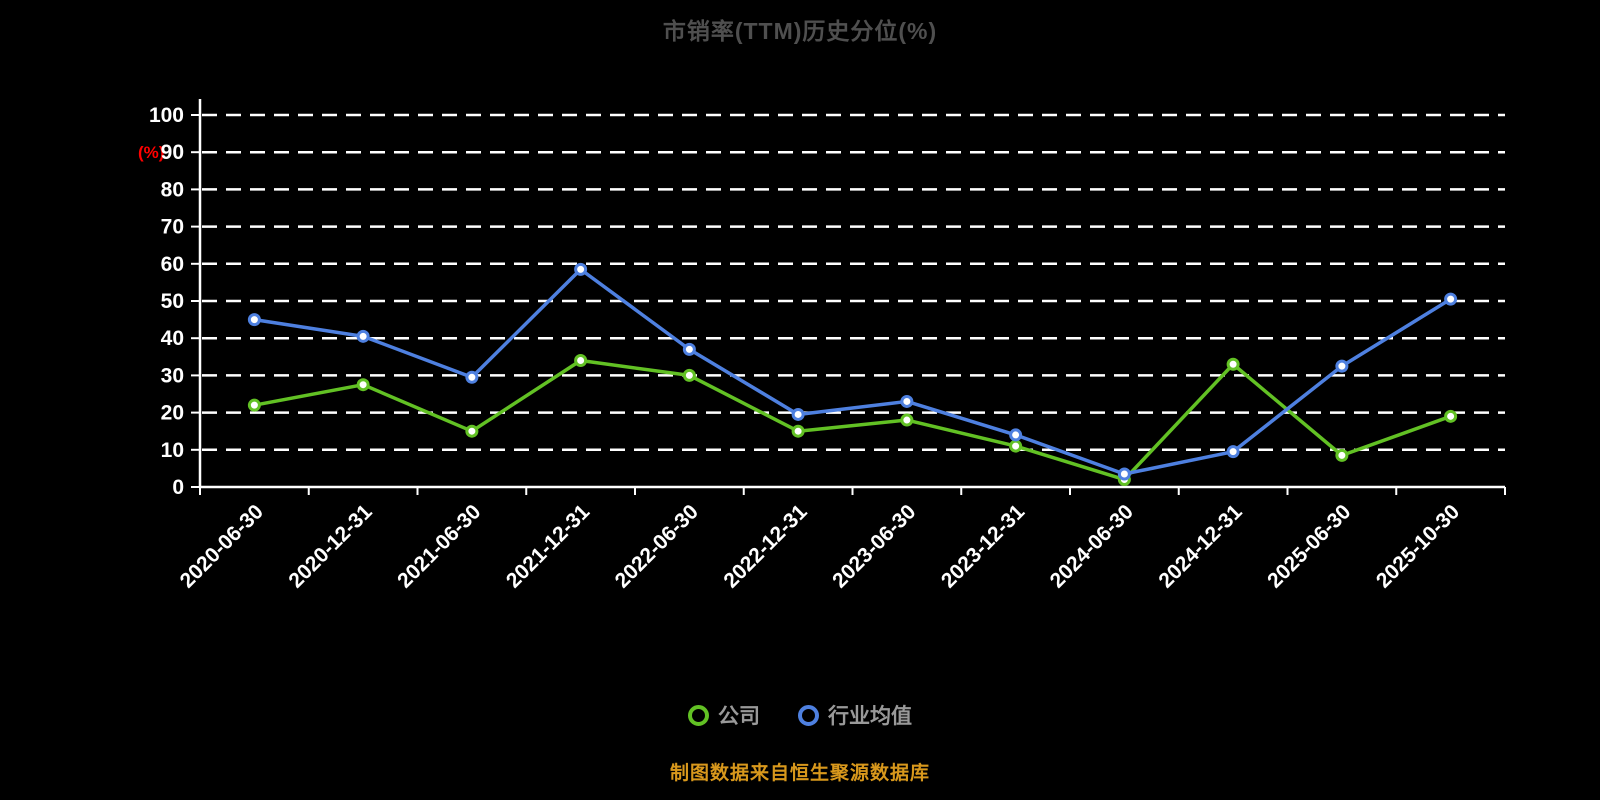 The image size is (1600, 800). What do you see at coordinates (172, 450) in the screenshot?
I see `y-tick-label: 10` at bounding box center [172, 450].